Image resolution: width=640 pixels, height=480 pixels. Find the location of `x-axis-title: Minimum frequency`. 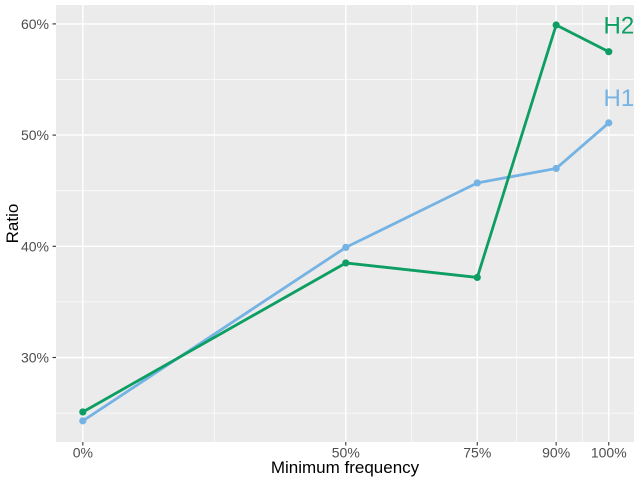

x-axis-title: Minimum frequency is located at coordinates (345, 467).